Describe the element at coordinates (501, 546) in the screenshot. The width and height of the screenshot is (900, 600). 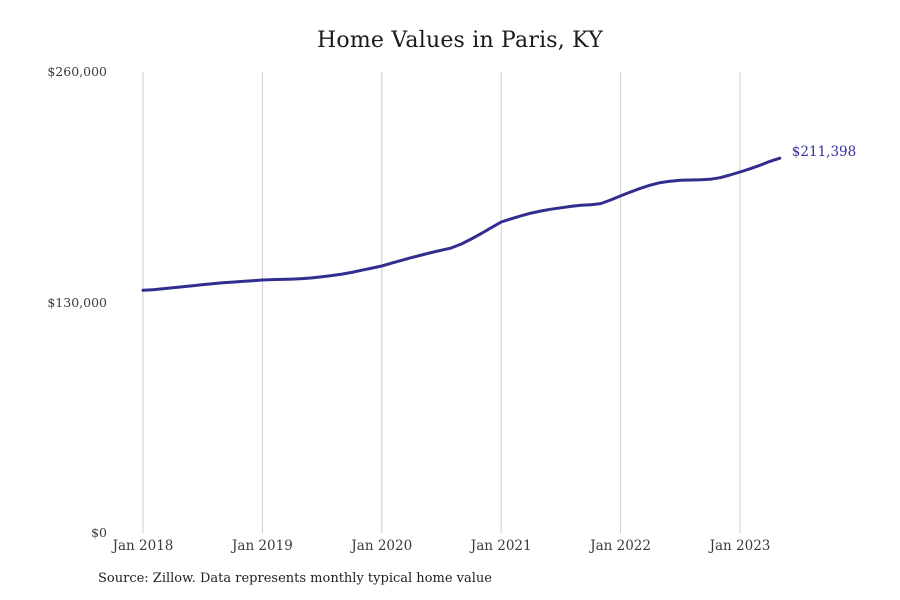
I see `x-tick-label: Jan 2021` at that location.